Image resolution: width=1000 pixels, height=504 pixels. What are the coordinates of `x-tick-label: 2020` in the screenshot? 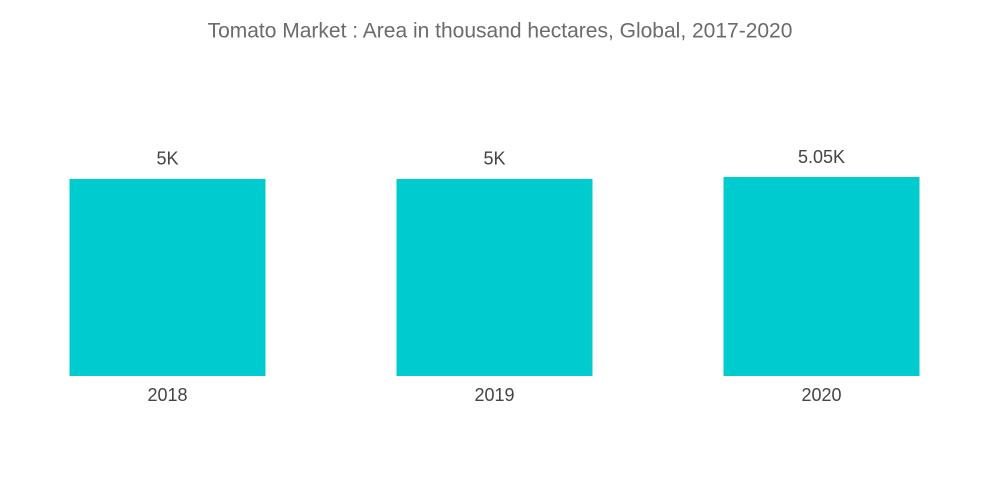 It's located at (821, 395).